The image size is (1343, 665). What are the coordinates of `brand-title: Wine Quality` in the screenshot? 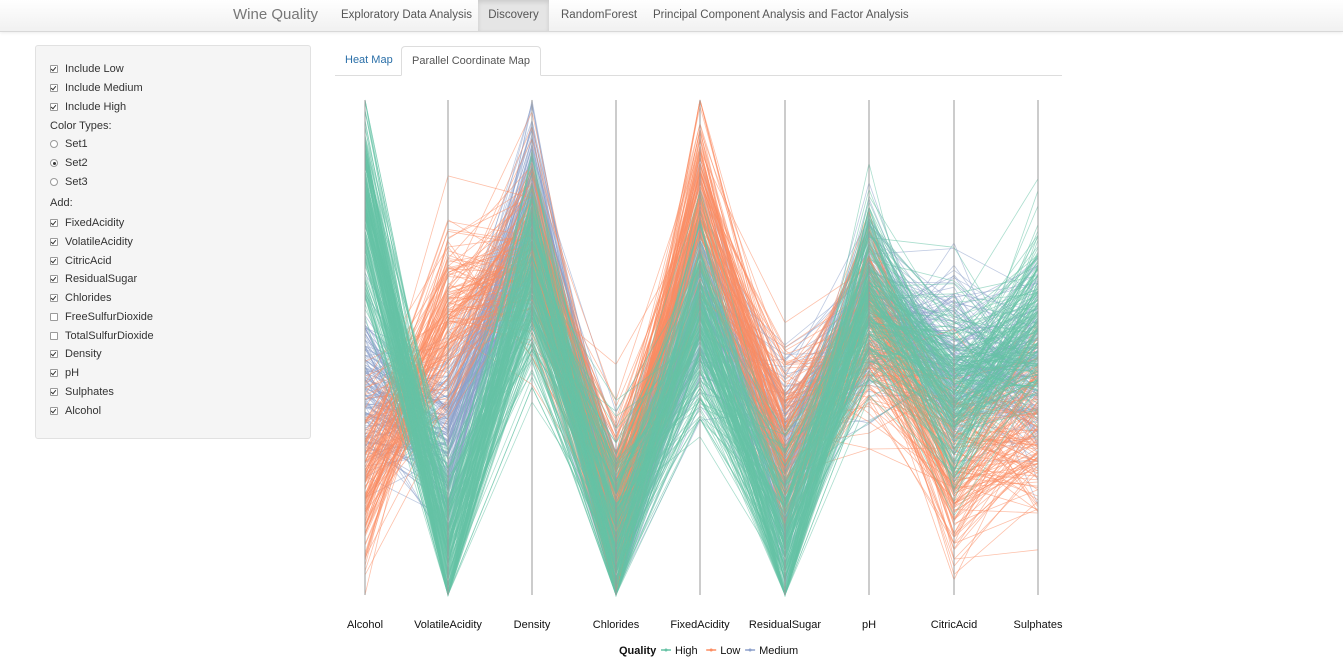 It's located at (276, 14).